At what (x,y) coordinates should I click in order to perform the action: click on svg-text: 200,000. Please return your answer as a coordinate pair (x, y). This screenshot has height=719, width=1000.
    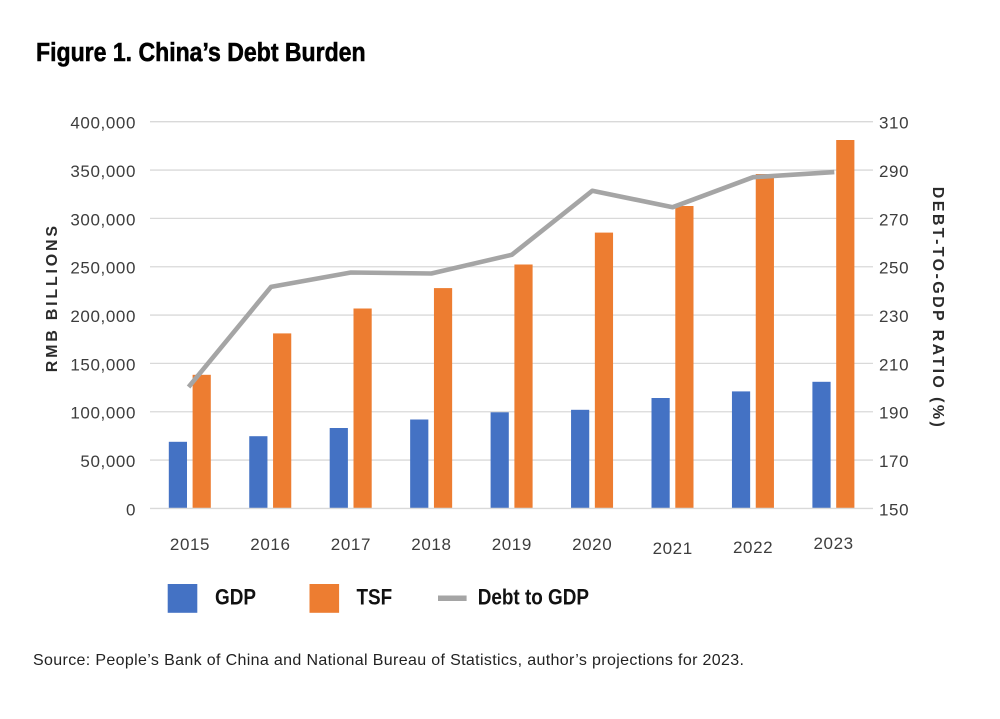
    Looking at the image, I should click on (103, 316).